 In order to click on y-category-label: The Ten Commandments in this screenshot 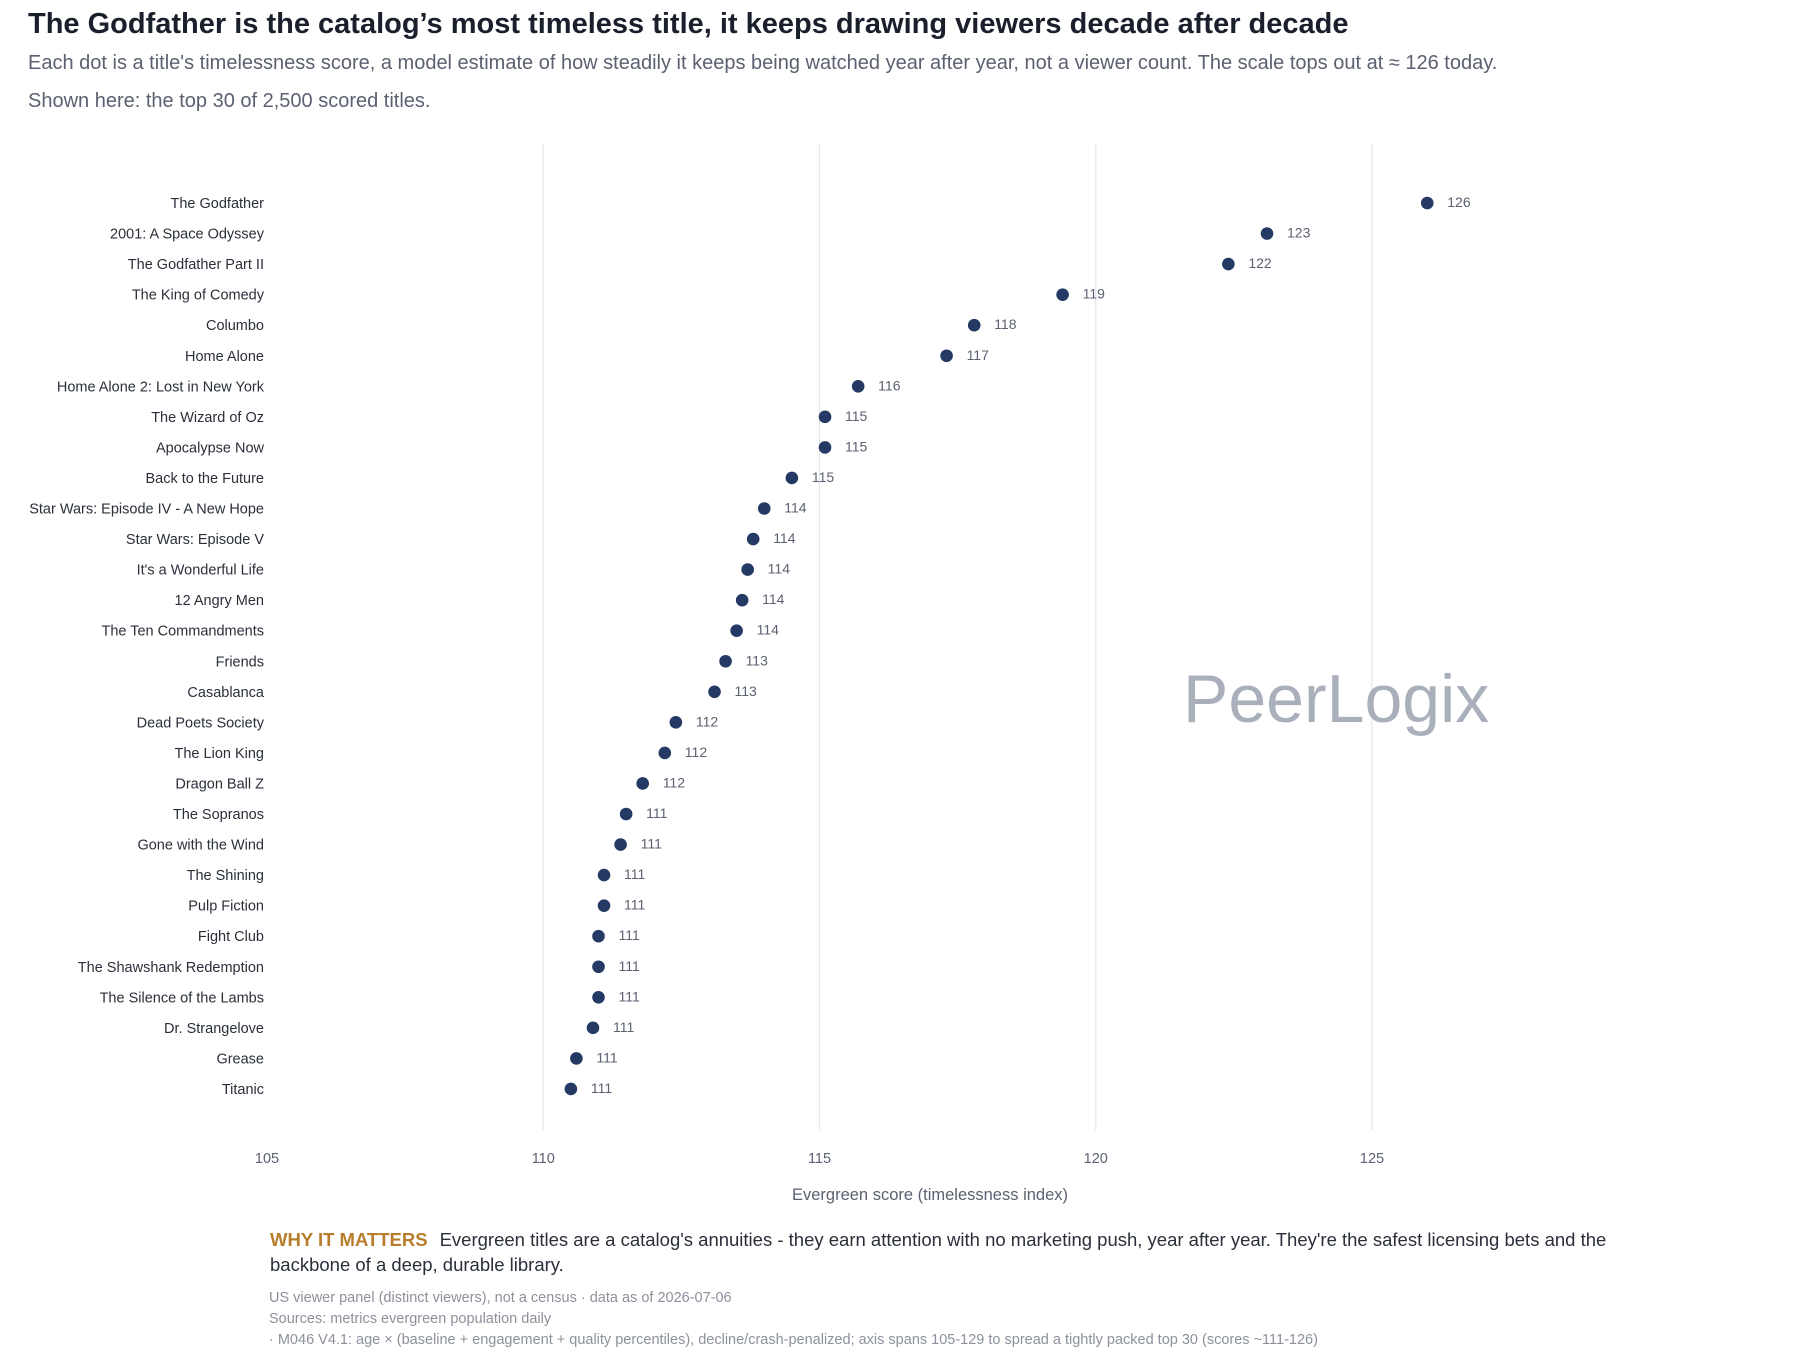, I will do `click(182, 632)`.